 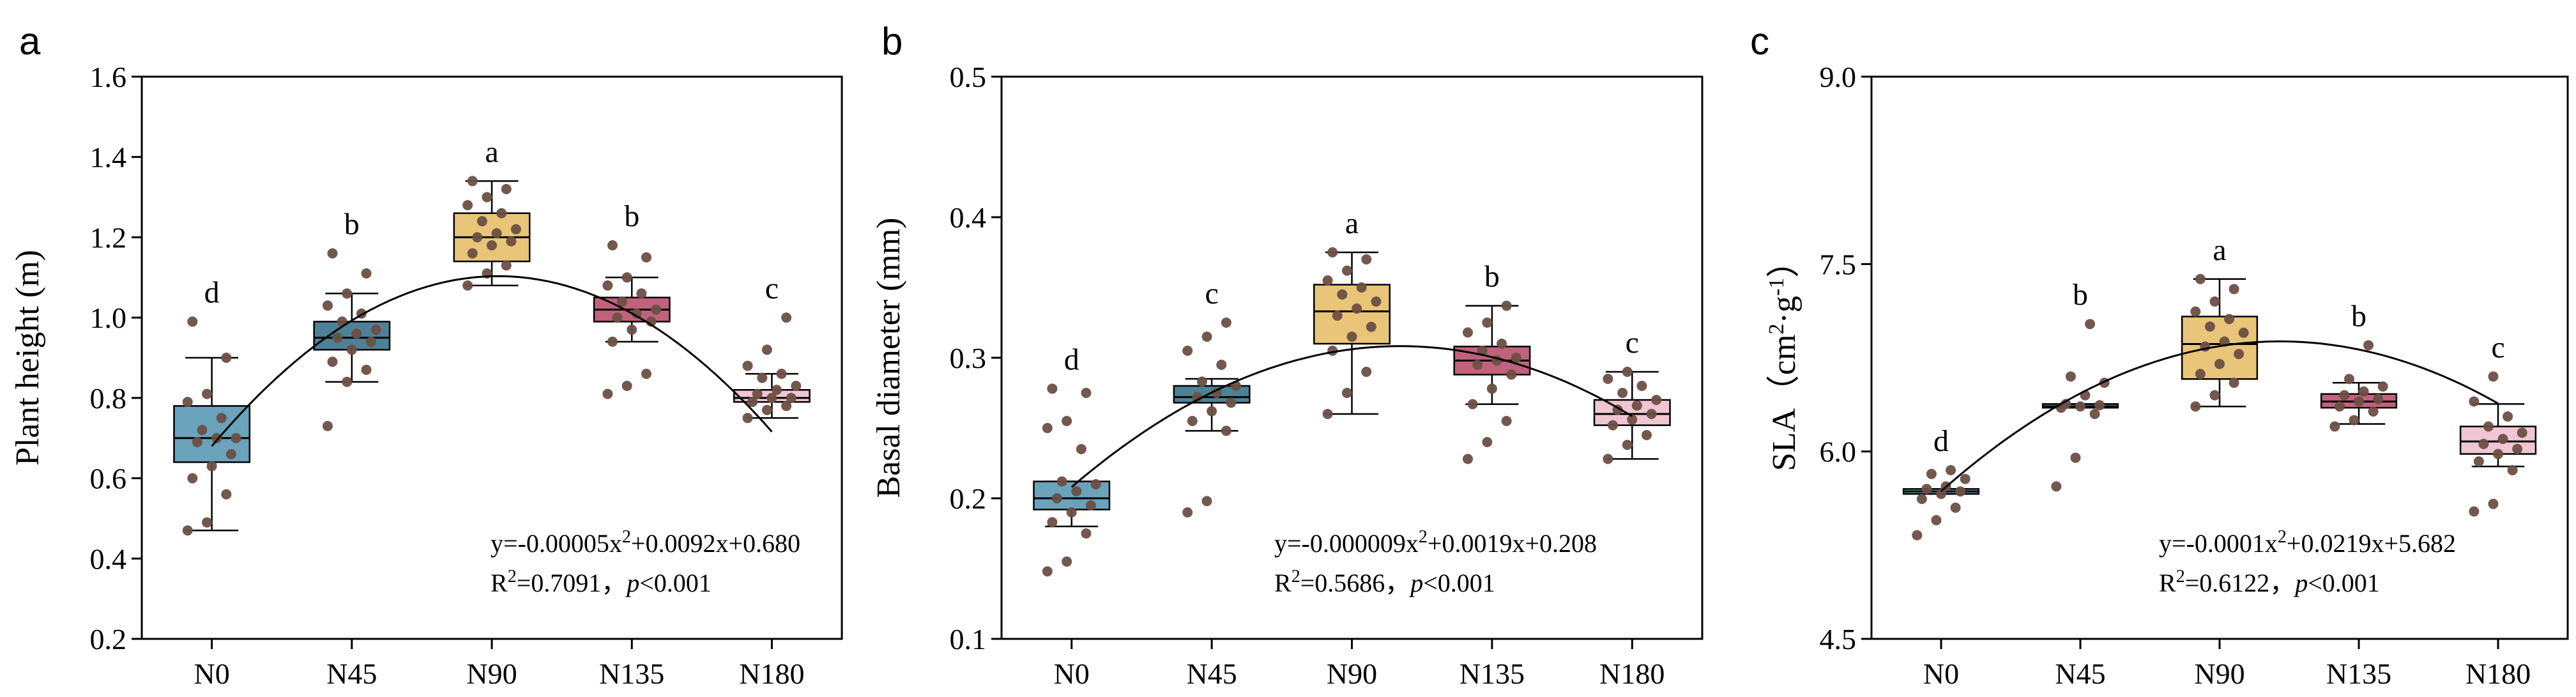 I want to click on y-axis-title: SLA（cm2·g-1）, so click(x=1784, y=358).